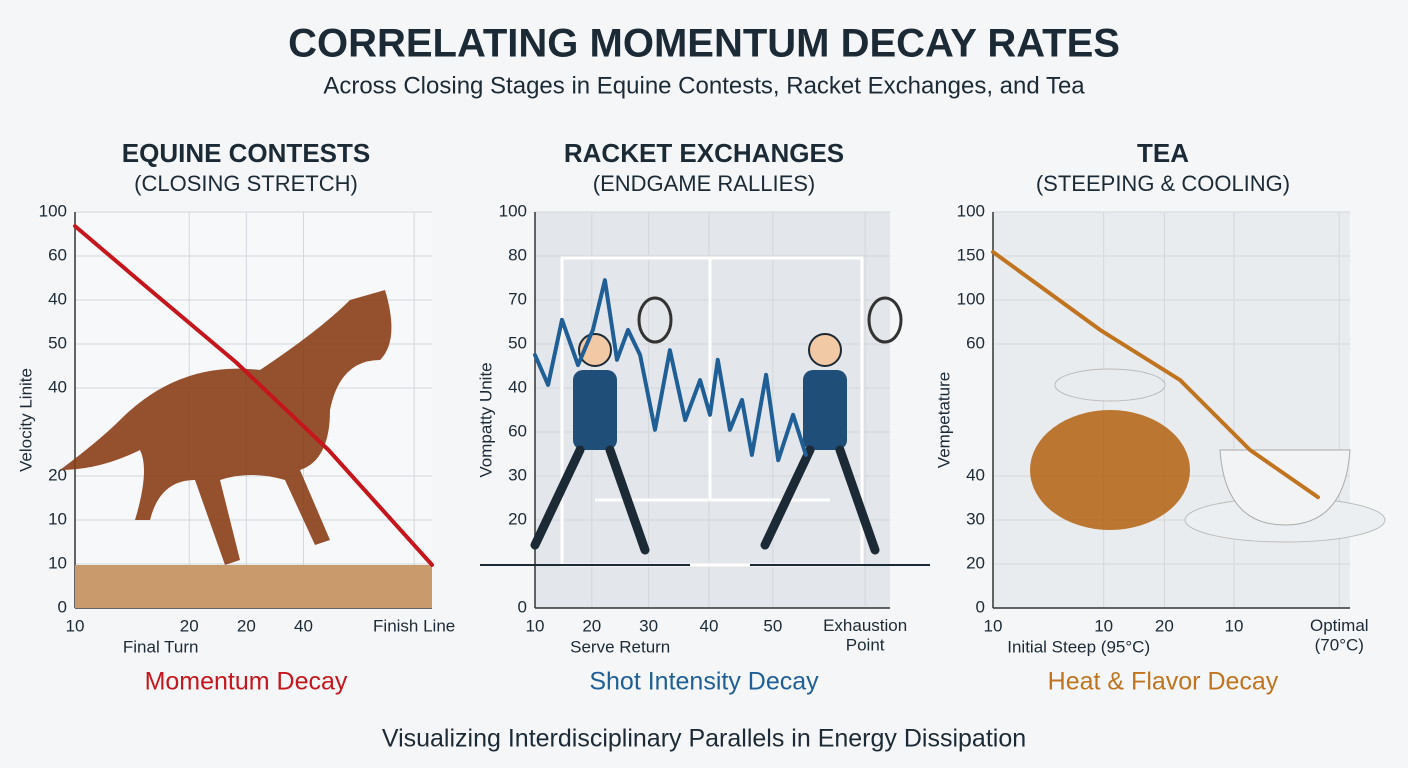 The width and height of the screenshot is (1408, 768). I want to click on chart-subtitle: (STEEPING & COOLING), so click(1163, 183).